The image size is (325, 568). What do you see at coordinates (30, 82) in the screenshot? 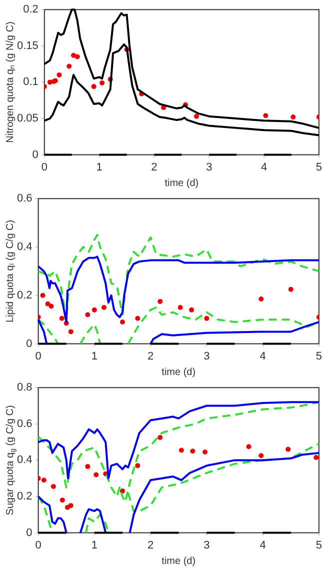
I see `y-tick-label: 0.1` at bounding box center [30, 82].